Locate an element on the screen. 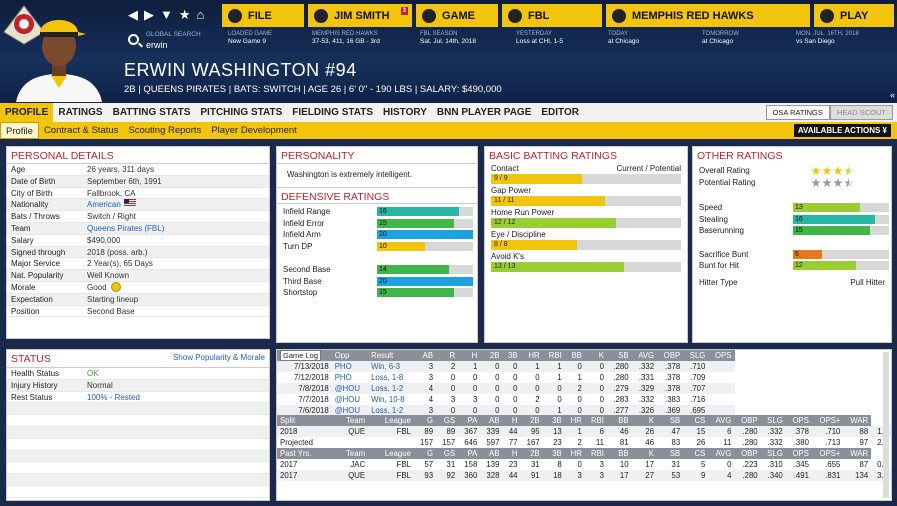 This screenshot has height=506, width=897. game-log-col-header: 3B is located at coordinates (511, 355).